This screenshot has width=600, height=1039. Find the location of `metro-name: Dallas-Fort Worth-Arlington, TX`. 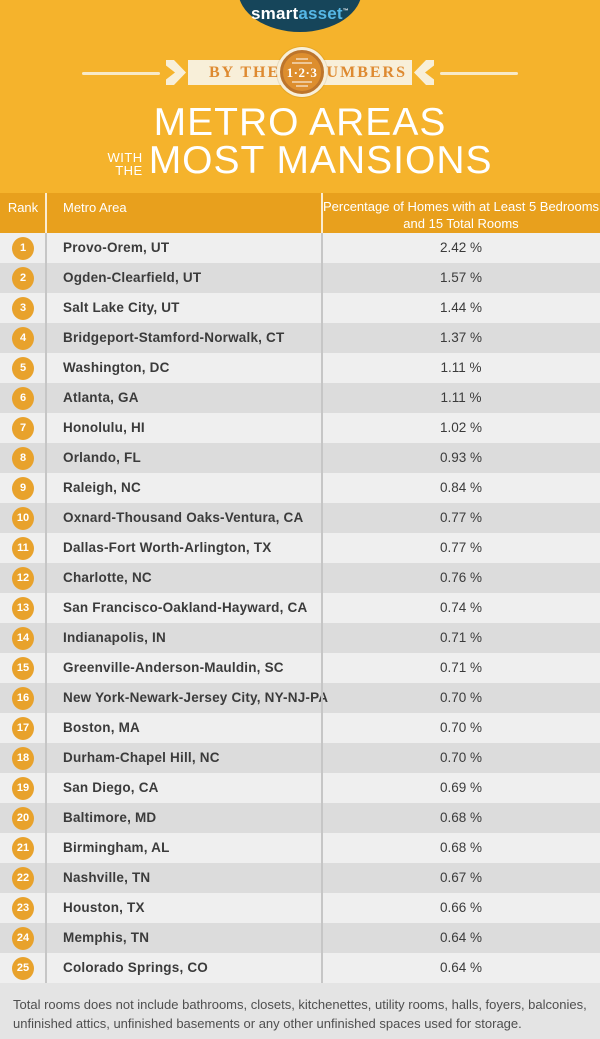

metro-name: Dallas-Fort Worth-Arlington, TX is located at coordinates (167, 547).